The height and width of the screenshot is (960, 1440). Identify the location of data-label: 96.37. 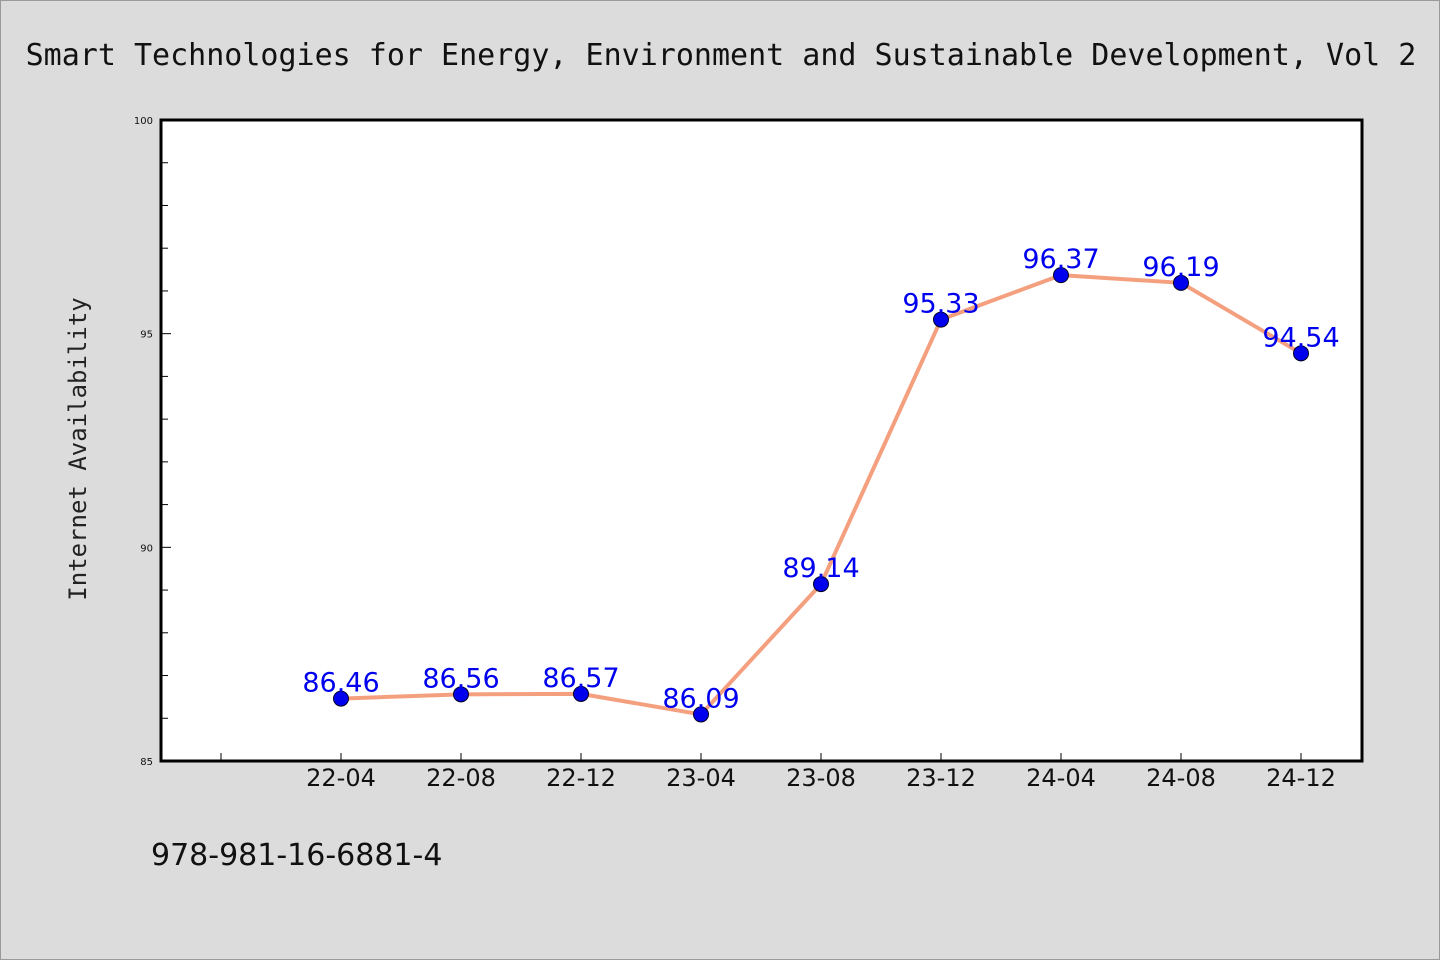
(1060, 259).